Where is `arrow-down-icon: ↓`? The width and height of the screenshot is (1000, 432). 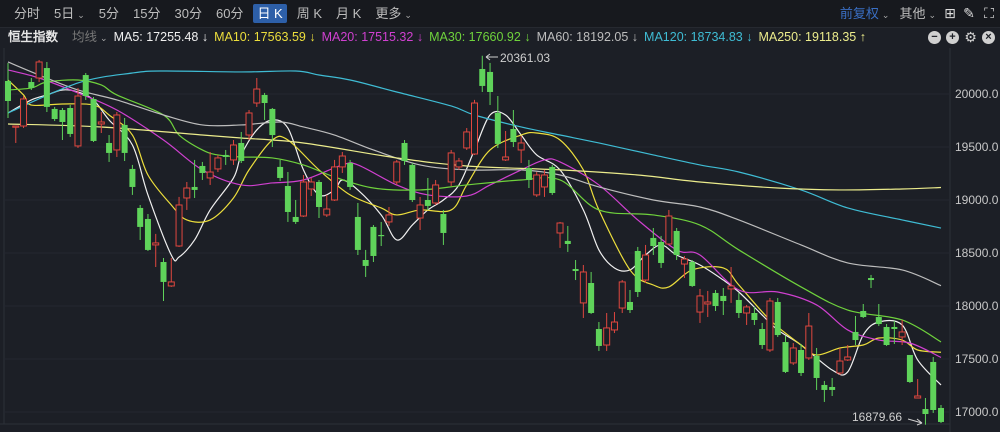 arrow-down-icon: ↓ is located at coordinates (527, 37).